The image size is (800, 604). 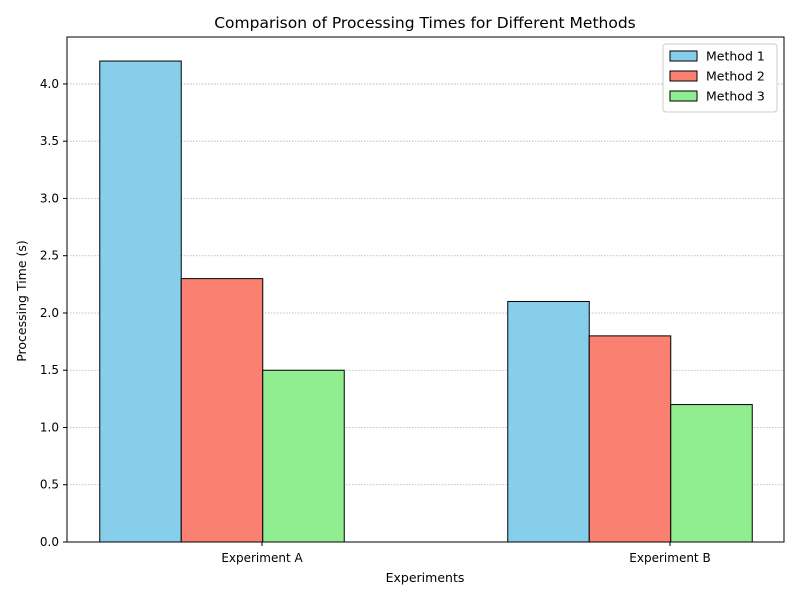 What do you see at coordinates (140, 301) in the screenshot?
I see `bar-method-1-experiment-a` at bounding box center [140, 301].